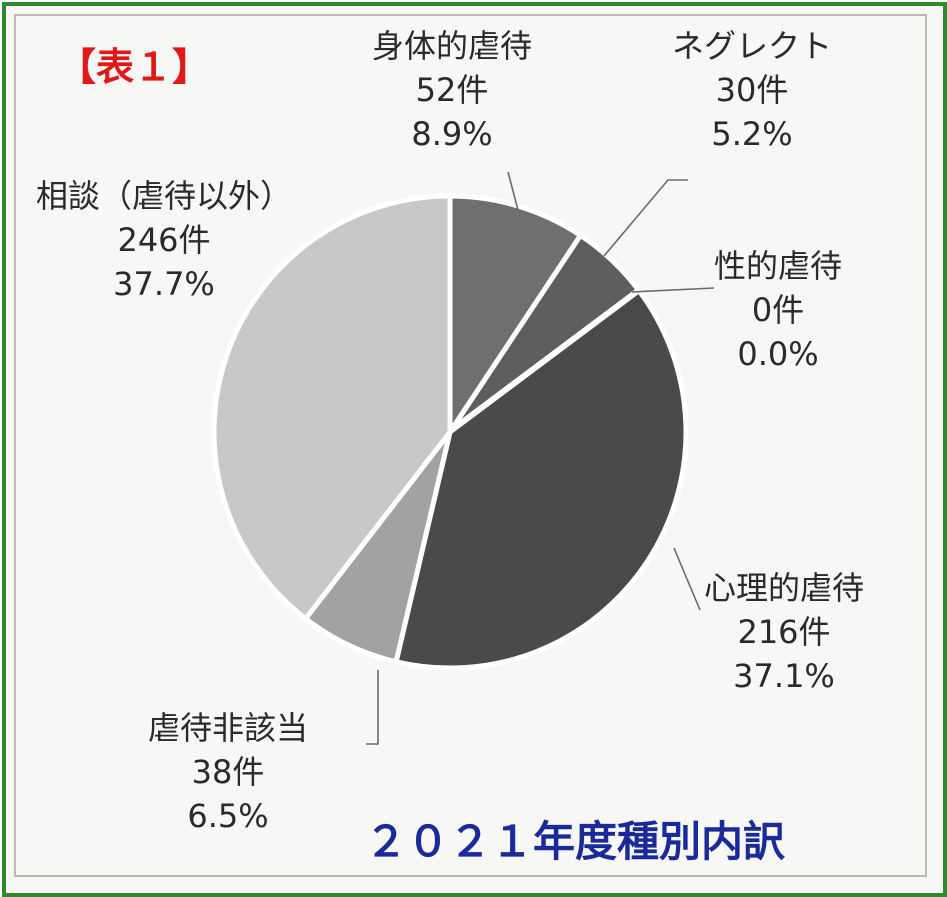 The width and height of the screenshot is (947, 897). I want to click on data-label-neglect: ネグレクト 30件 5.2%, so click(752, 90).